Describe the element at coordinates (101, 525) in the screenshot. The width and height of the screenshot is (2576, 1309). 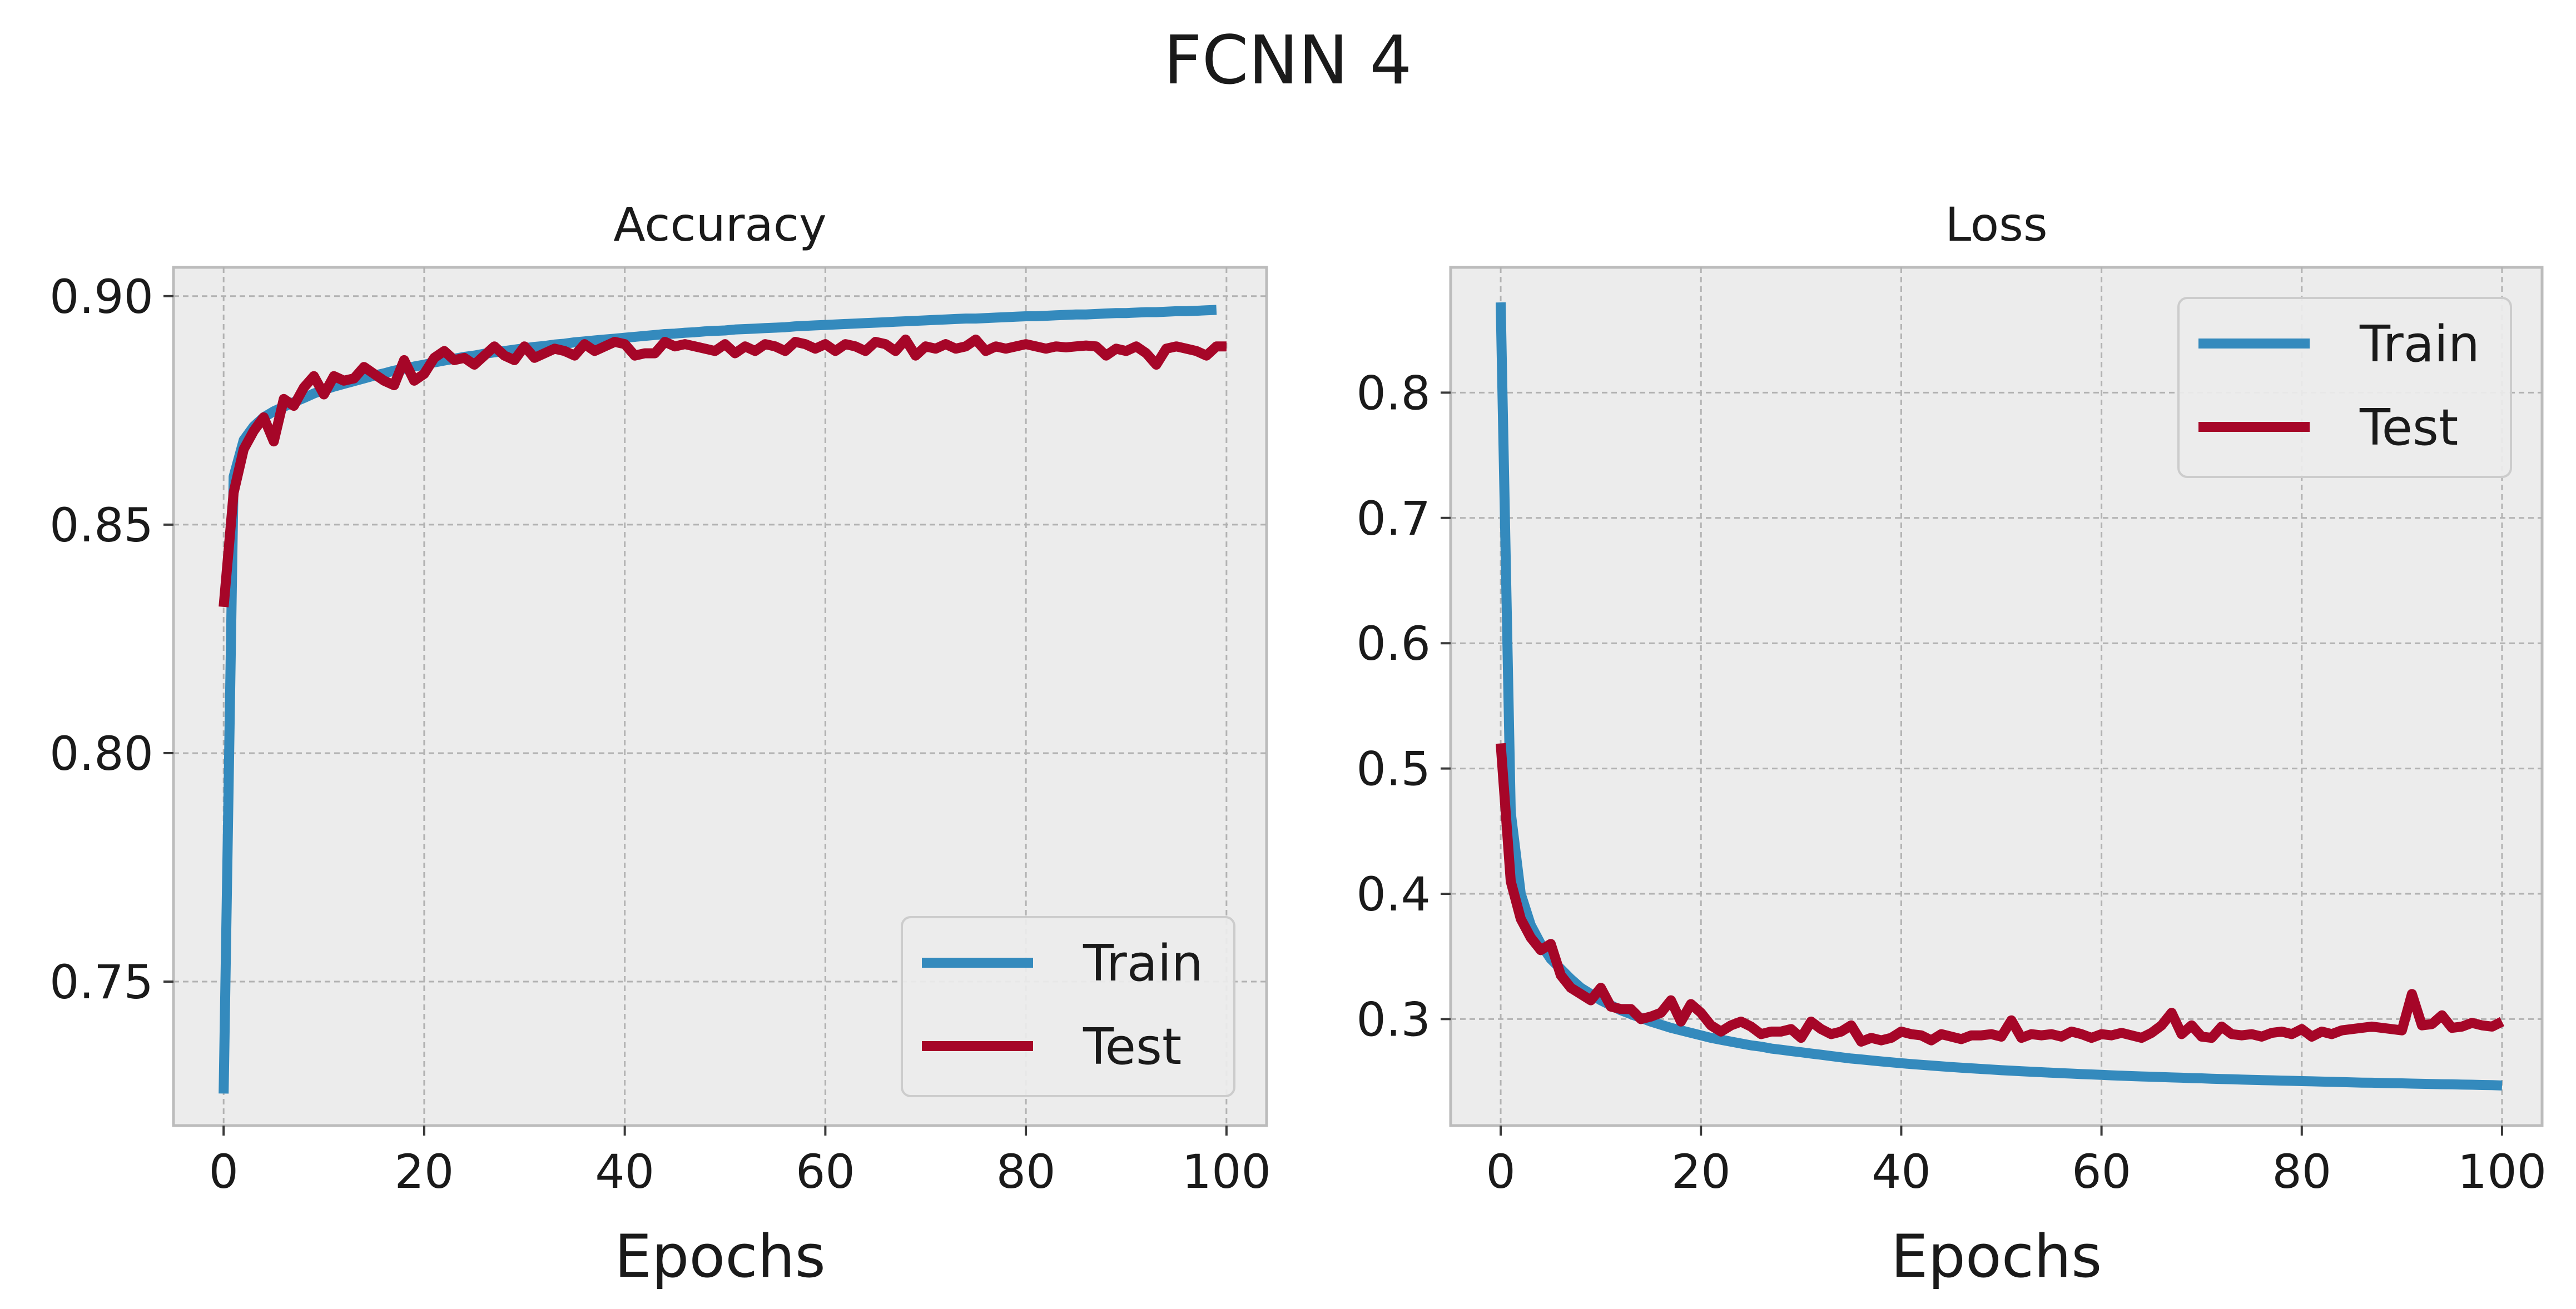
I see `accuracy-y-tick-label: 0.85` at that location.